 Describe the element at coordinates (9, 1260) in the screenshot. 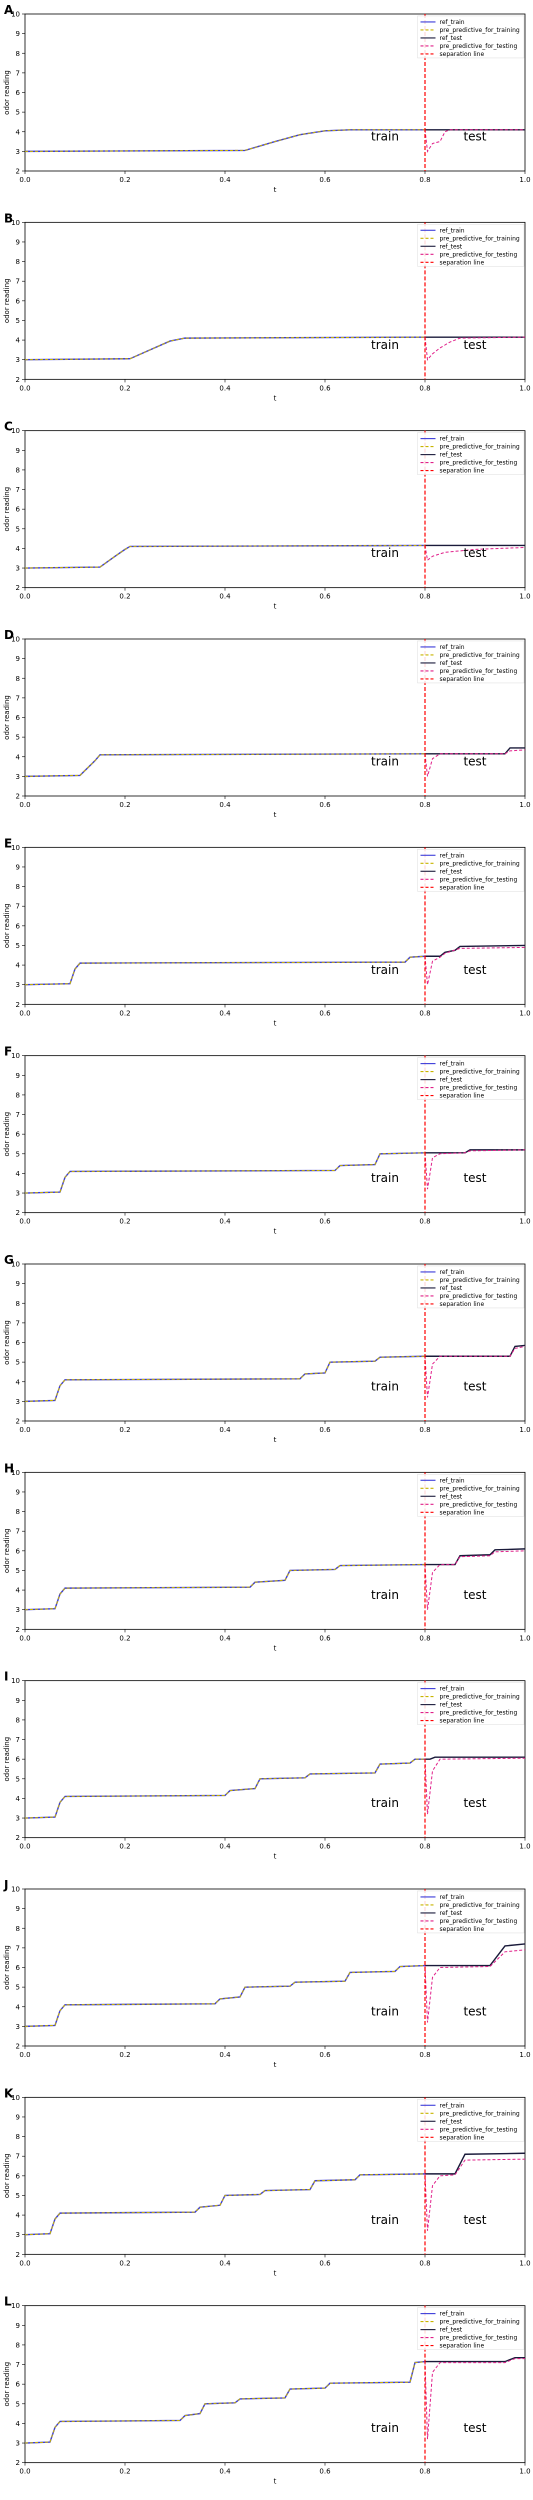

I see `panel-letter: G` at that location.